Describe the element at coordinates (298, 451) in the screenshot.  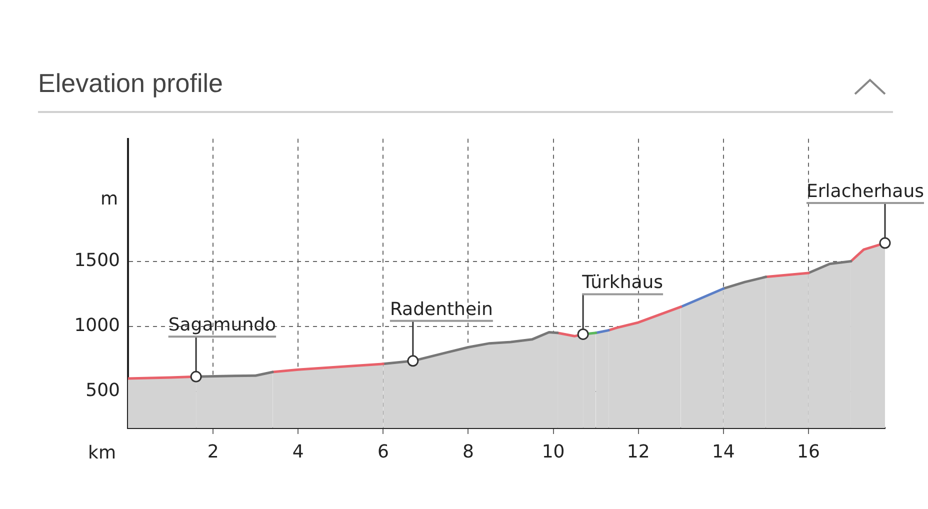
I see `x-tick-label: 4` at that location.